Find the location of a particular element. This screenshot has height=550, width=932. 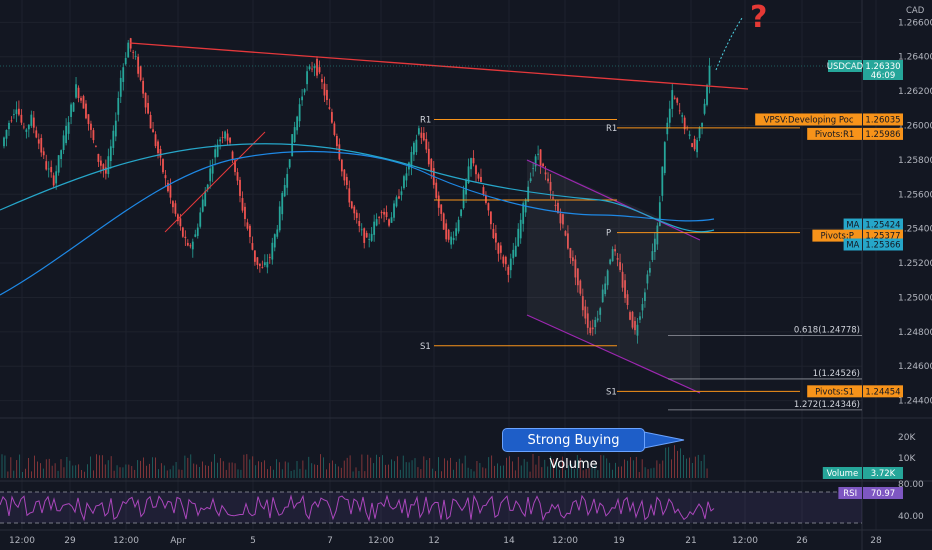

symbol-name-bg is located at coordinates (845, 66).